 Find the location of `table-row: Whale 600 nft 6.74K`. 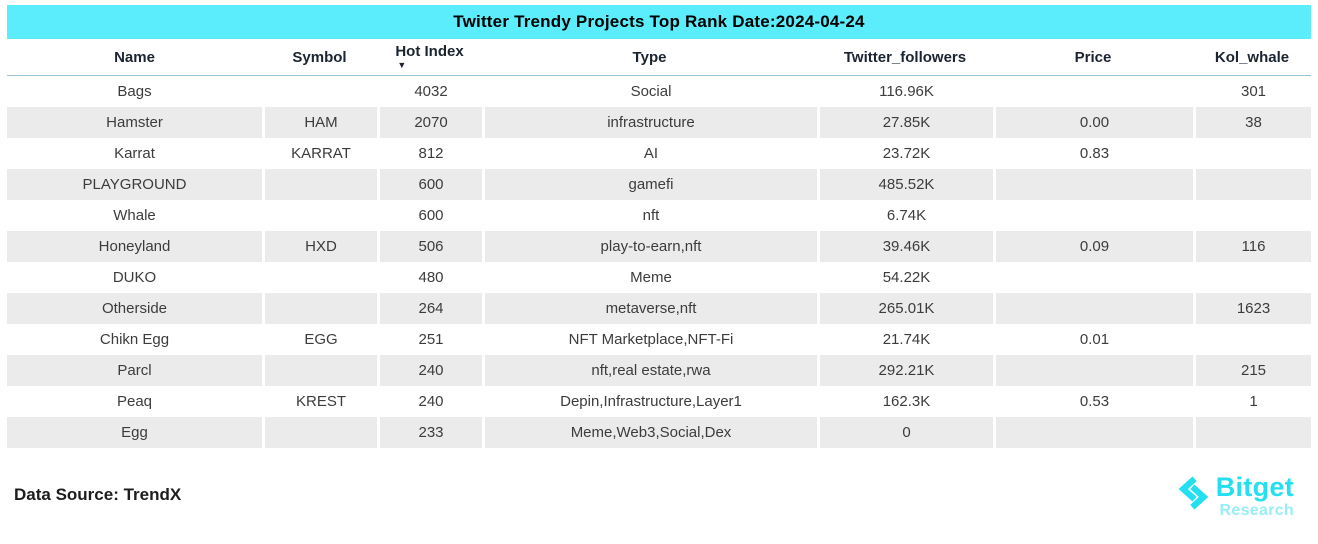

table-row: Whale 600 nft 6.74K is located at coordinates (659, 215).